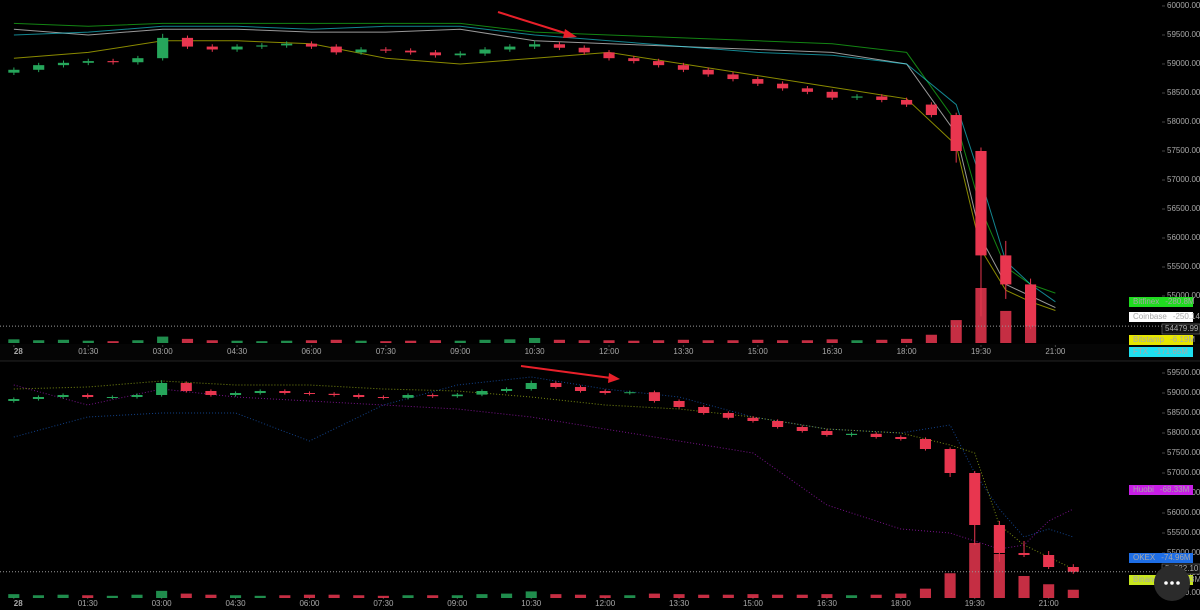  What do you see at coordinates (1183, 432) in the screenshot?
I see `y-tick-label: 58000.00` at bounding box center [1183, 432].